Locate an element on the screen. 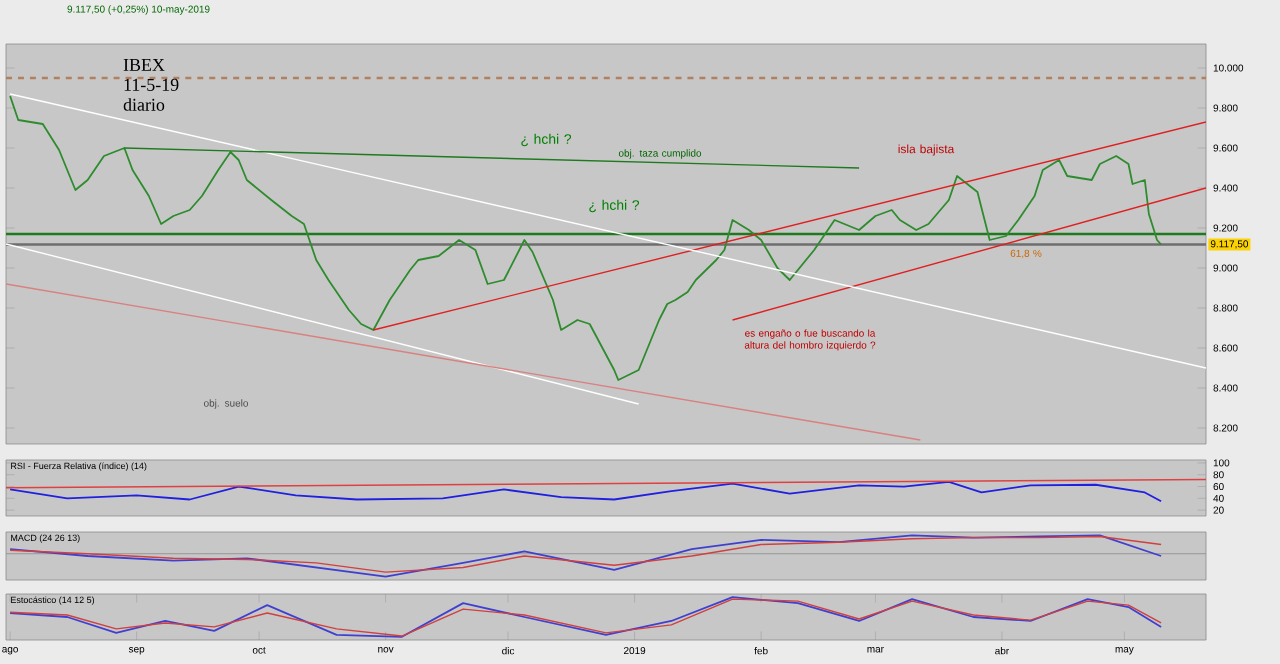 This screenshot has width=1280, height=664. text: 11-5-19 is located at coordinates (151, 84).